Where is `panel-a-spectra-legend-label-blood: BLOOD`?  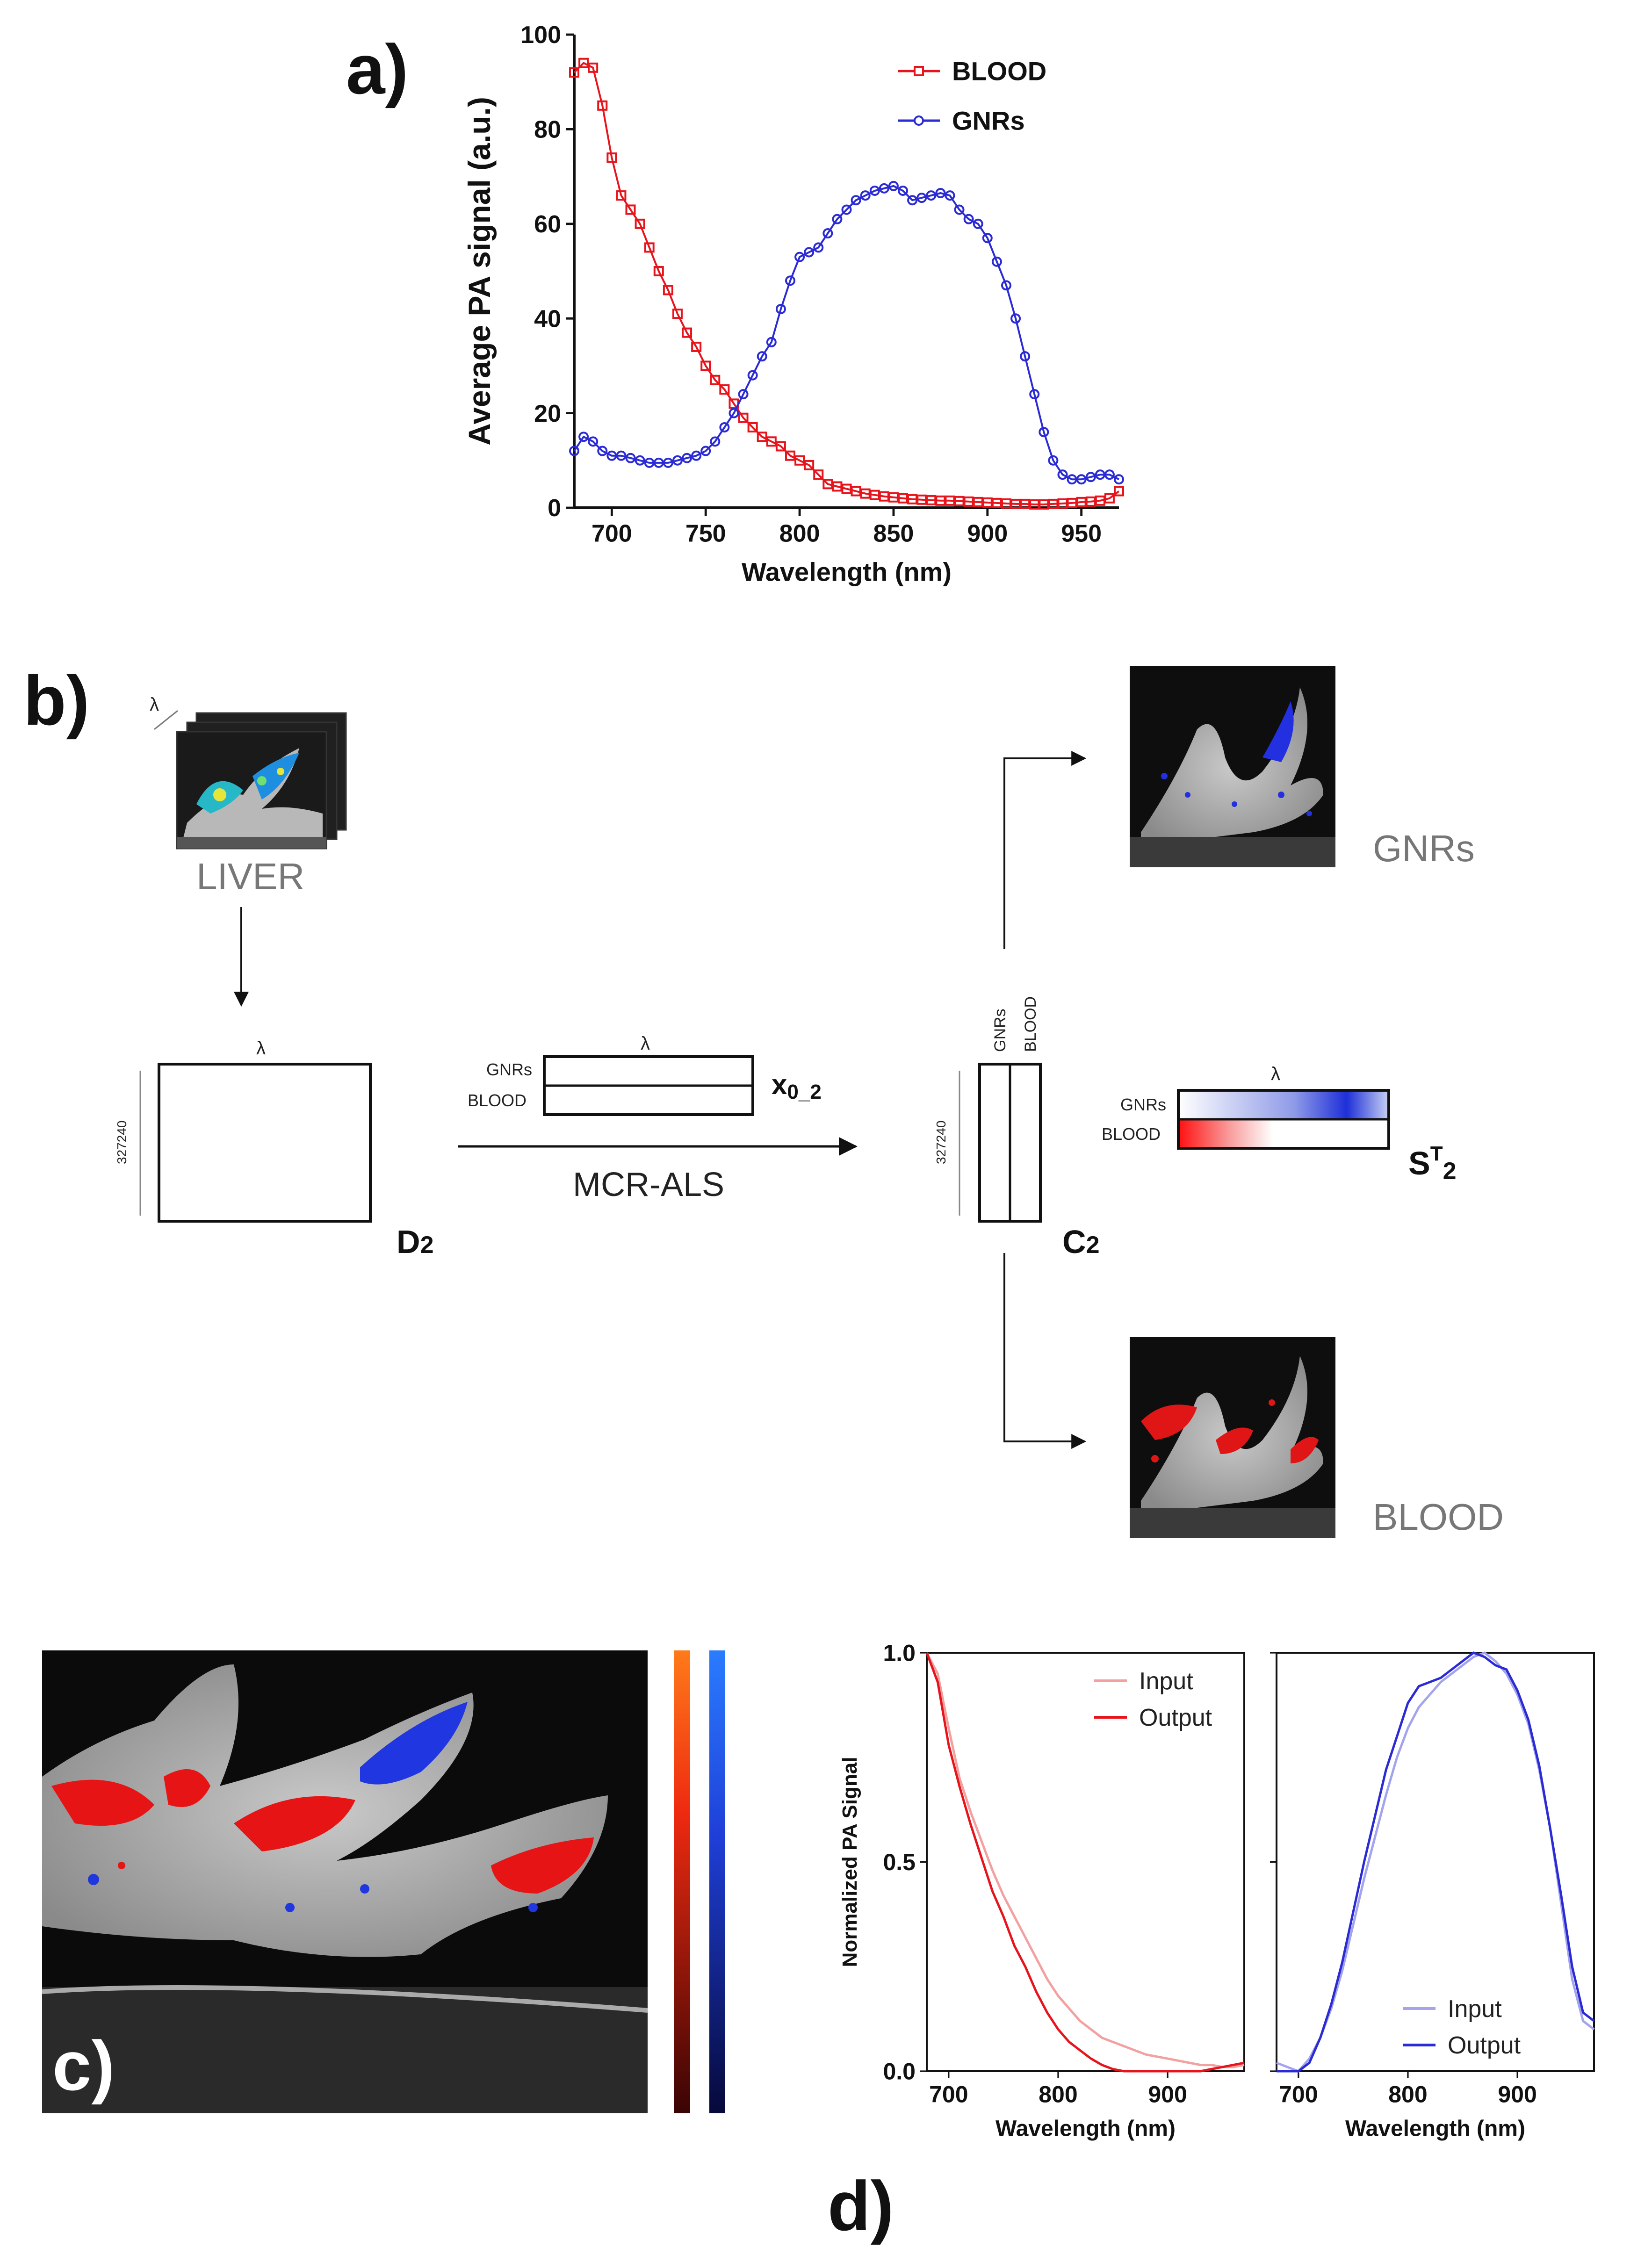
panel-a-spectra-legend-label-blood: BLOOD is located at coordinates (999, 71).